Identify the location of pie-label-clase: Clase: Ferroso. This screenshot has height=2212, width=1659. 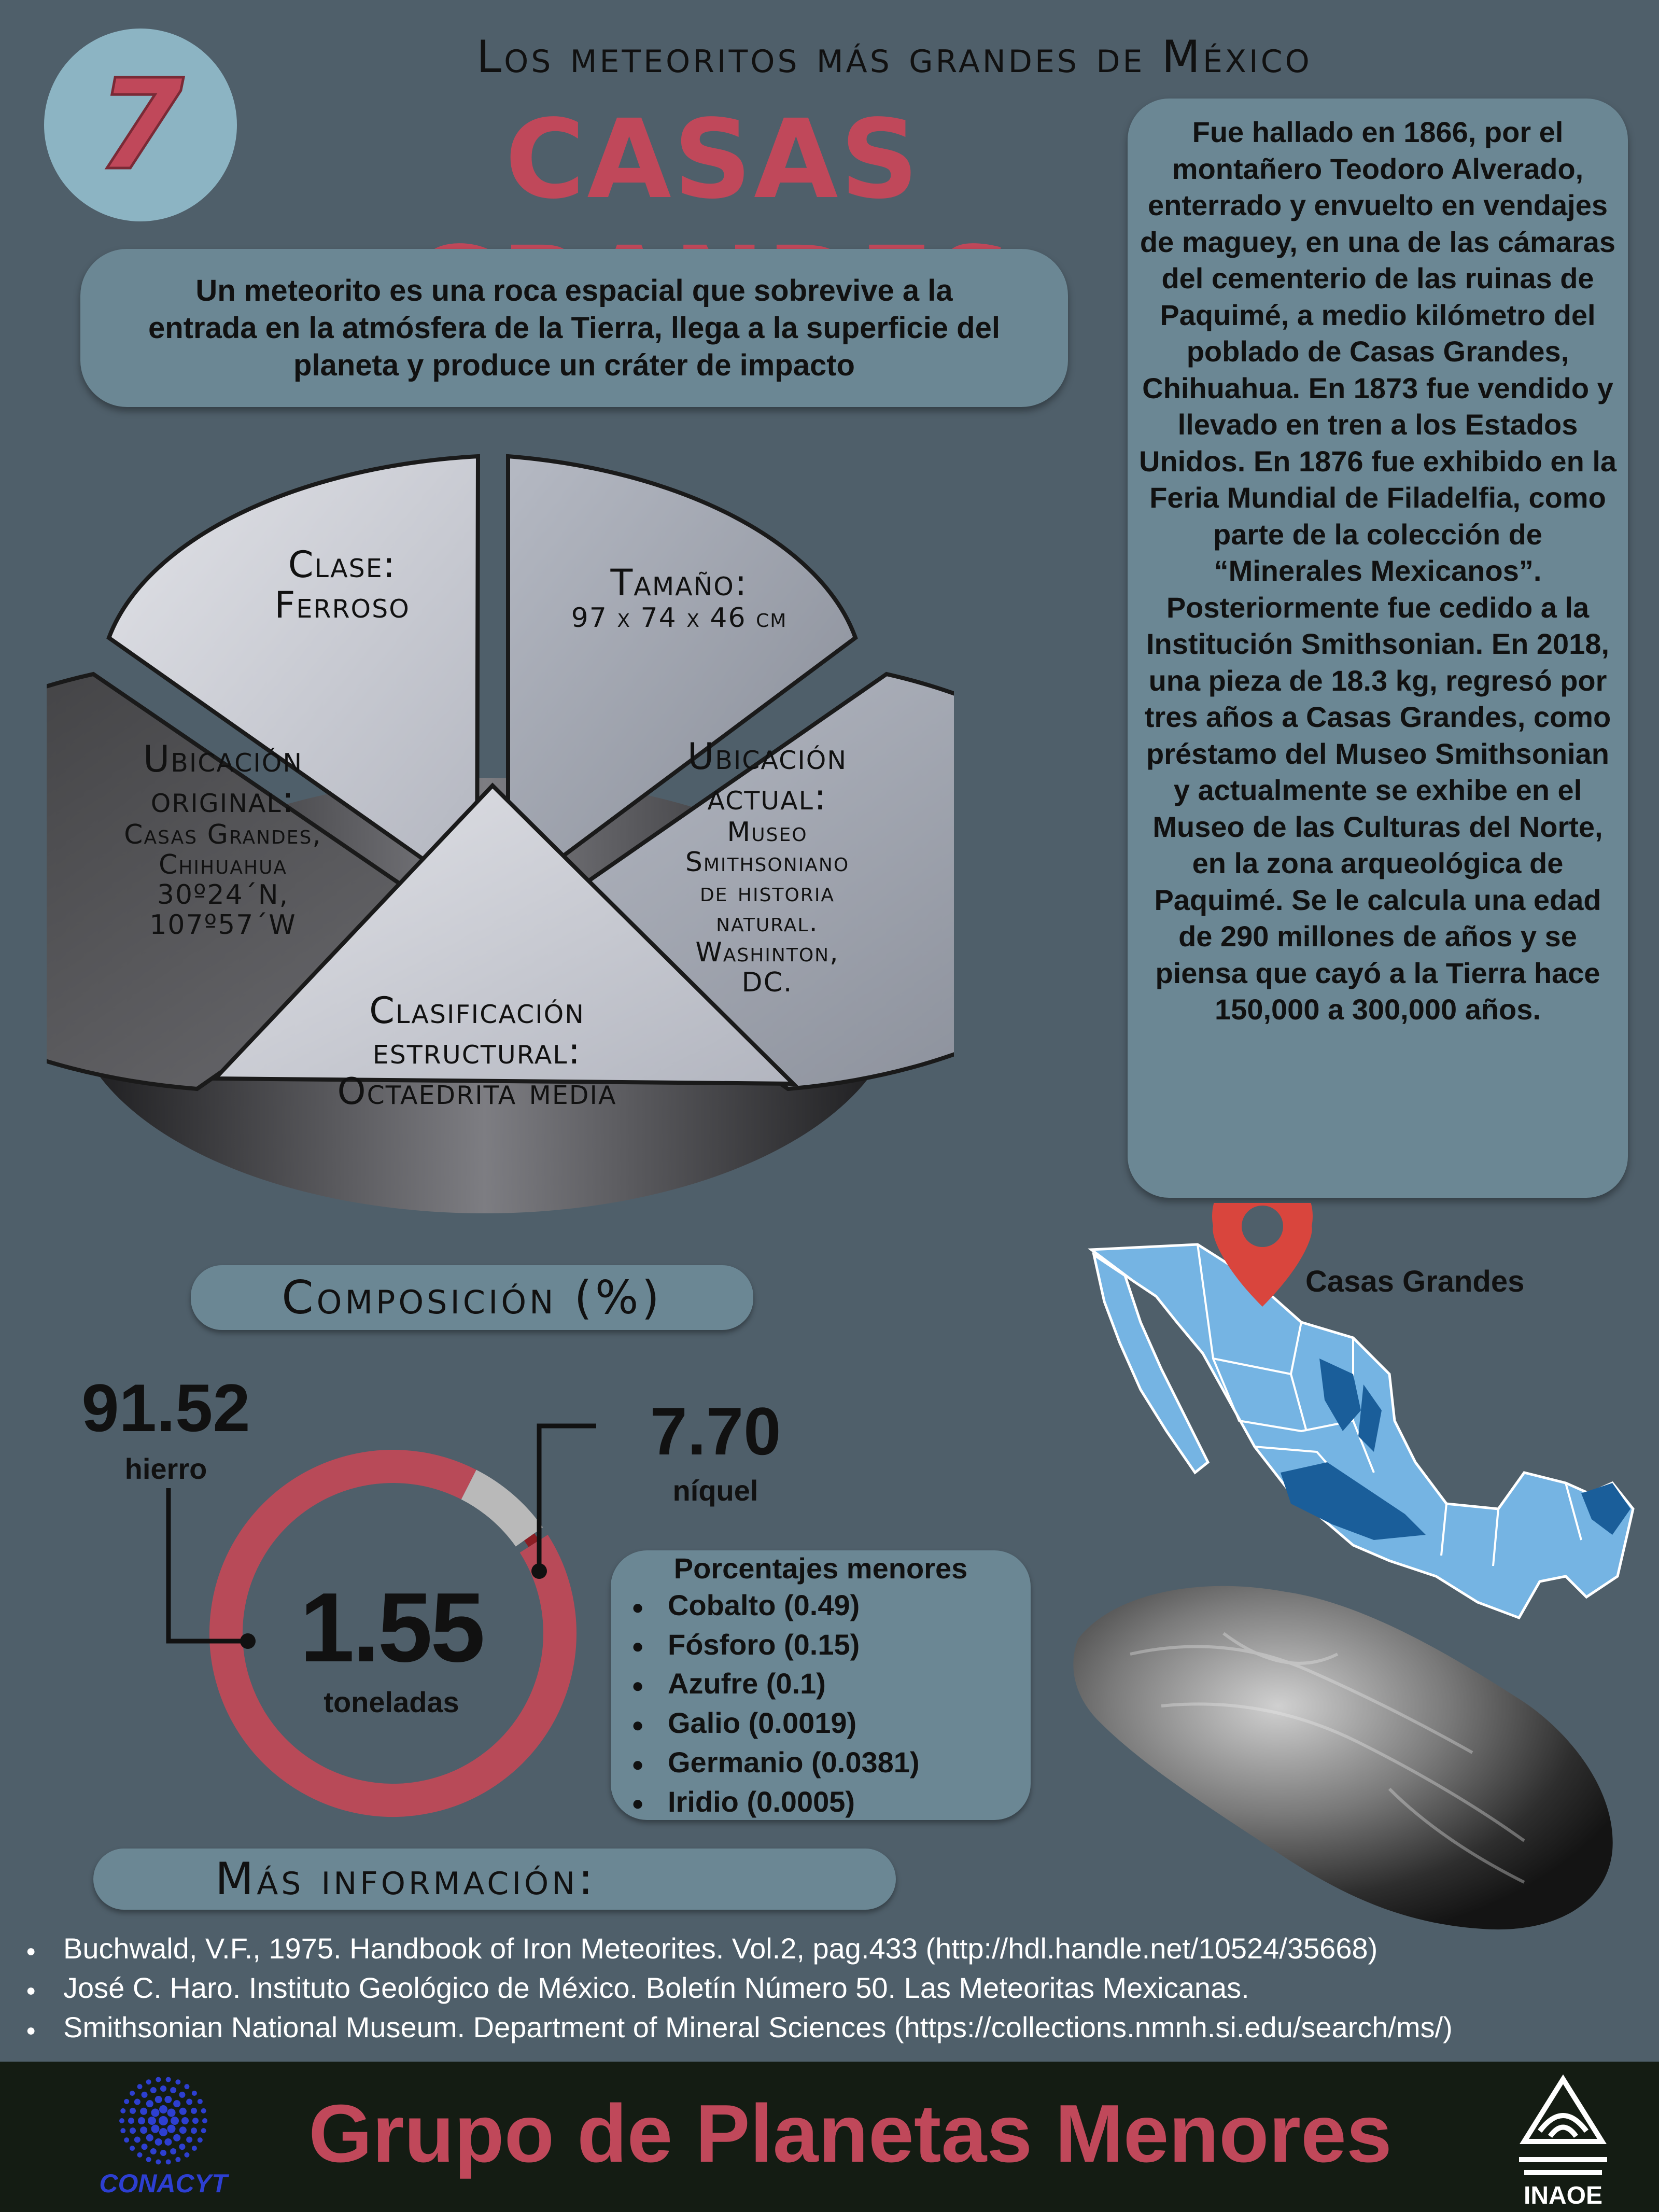
(342, 584).